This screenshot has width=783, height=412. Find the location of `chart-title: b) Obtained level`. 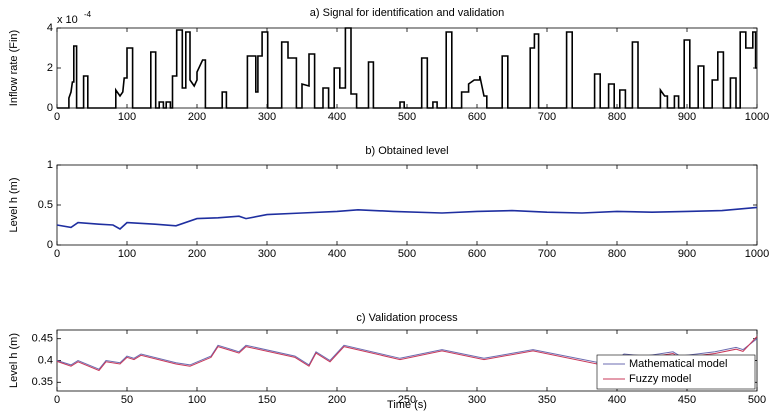

chart-title: b) Obtained level is located at coordinates (406, 151).